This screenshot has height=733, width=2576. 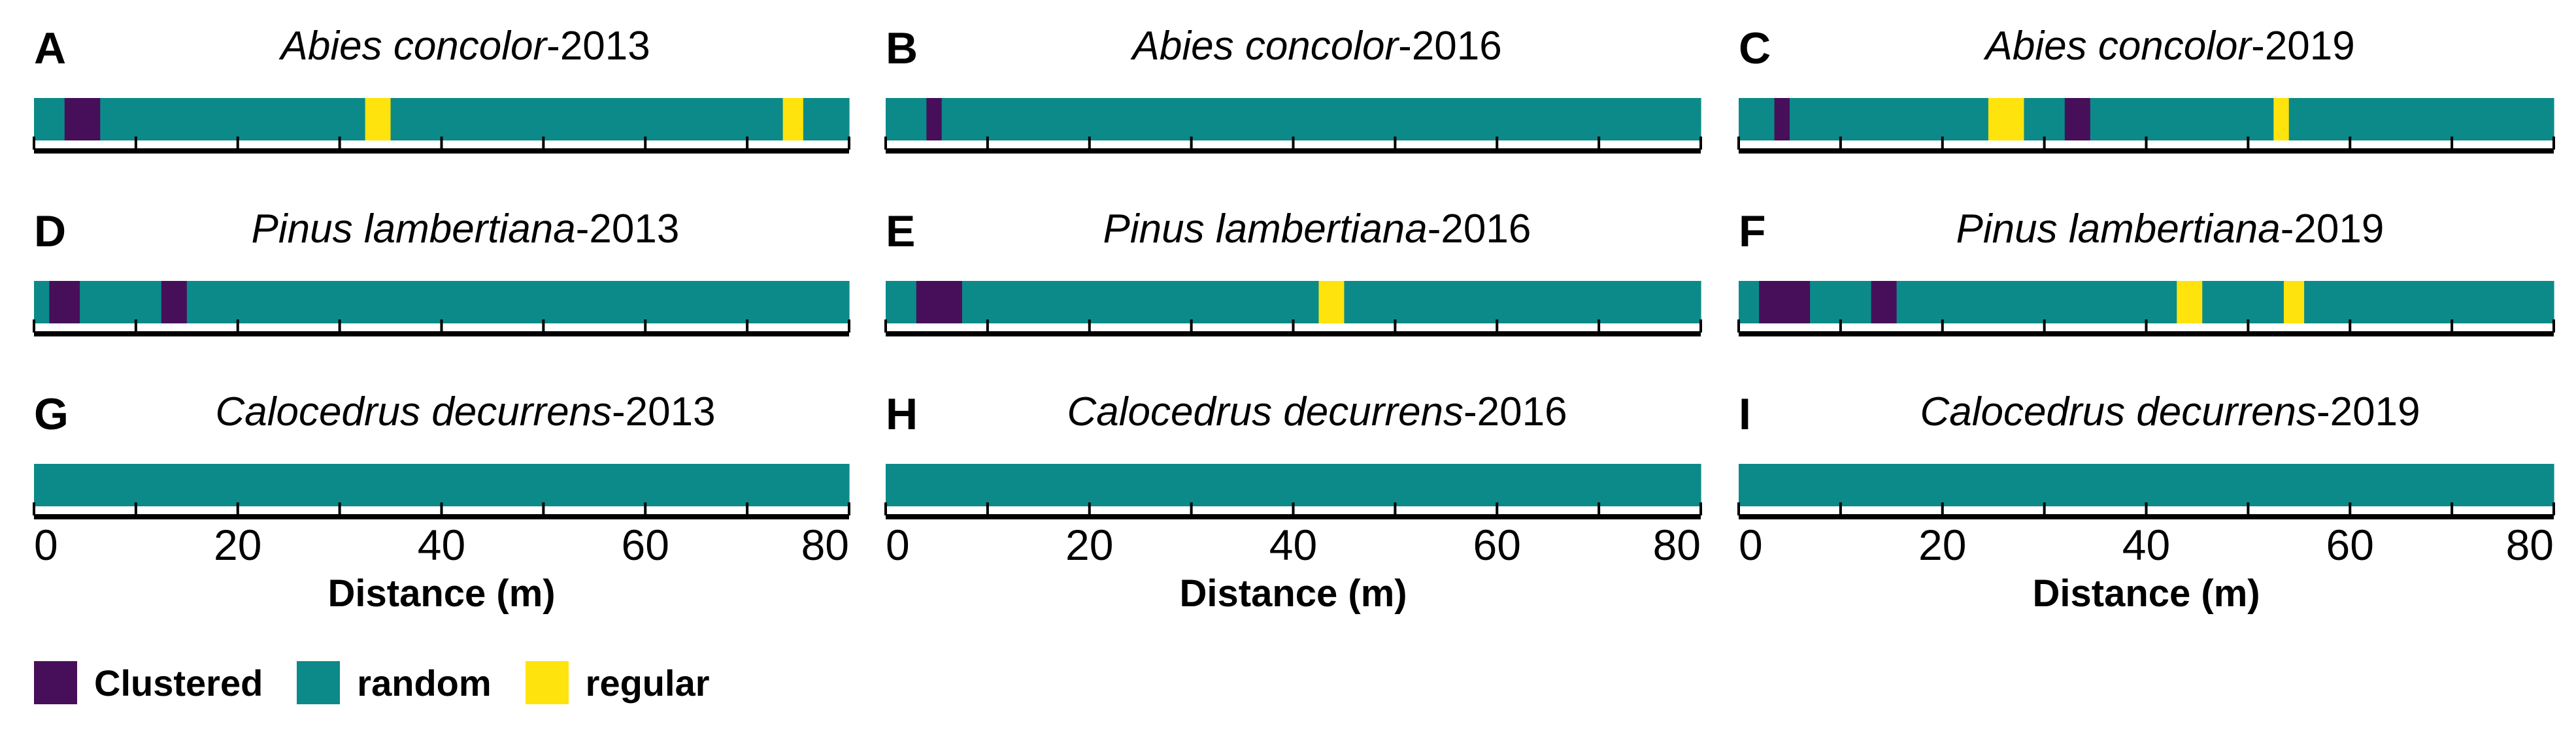 I want to click on legend: Clustered random regular, so click(x=389, y=683).